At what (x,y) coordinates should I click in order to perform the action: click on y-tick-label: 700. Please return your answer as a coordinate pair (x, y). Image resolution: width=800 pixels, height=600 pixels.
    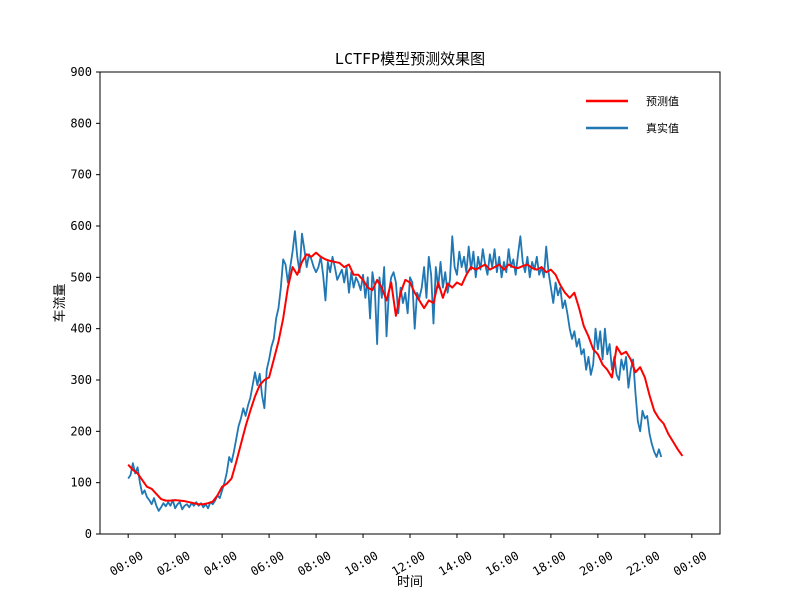
    Looking at the image, I should click on (81, 175).